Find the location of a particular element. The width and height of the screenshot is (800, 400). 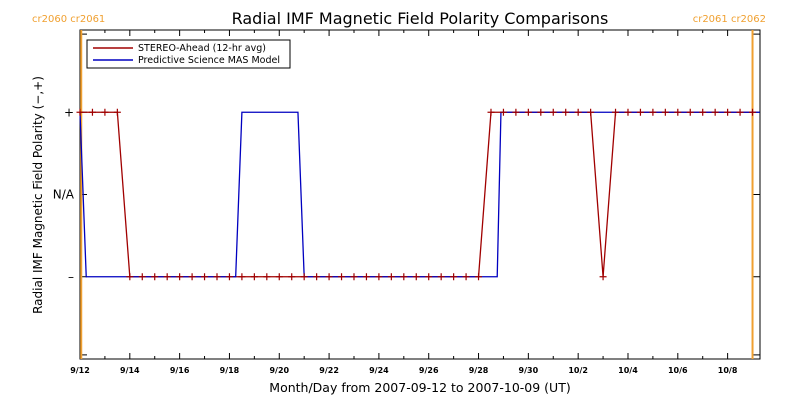

x-tick-label: 9/28 is located at coordinates (479, 370).